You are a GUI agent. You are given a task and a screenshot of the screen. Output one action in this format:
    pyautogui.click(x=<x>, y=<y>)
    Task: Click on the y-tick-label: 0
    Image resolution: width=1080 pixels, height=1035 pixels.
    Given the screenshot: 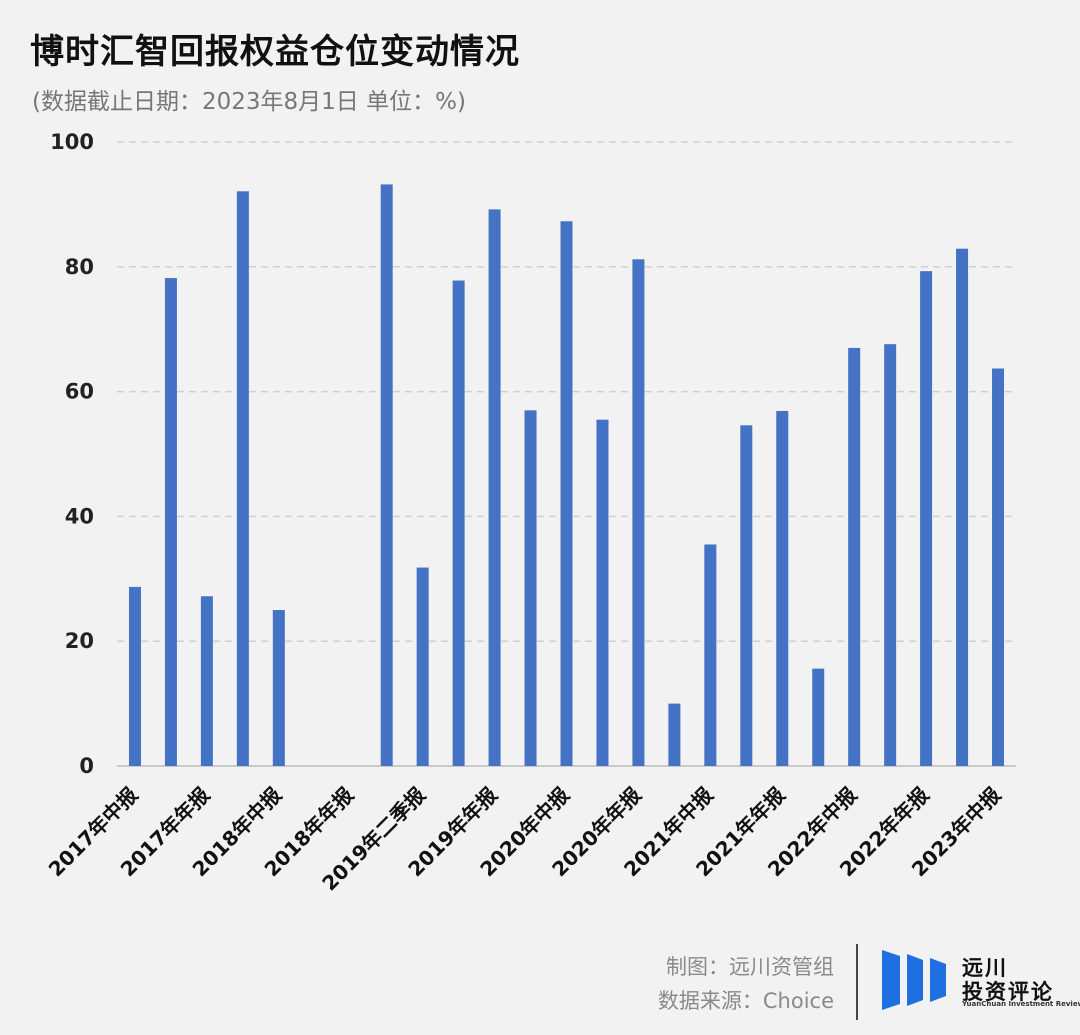 What is the action you would take?
    pyautogui.click(x=86, y=766)
    